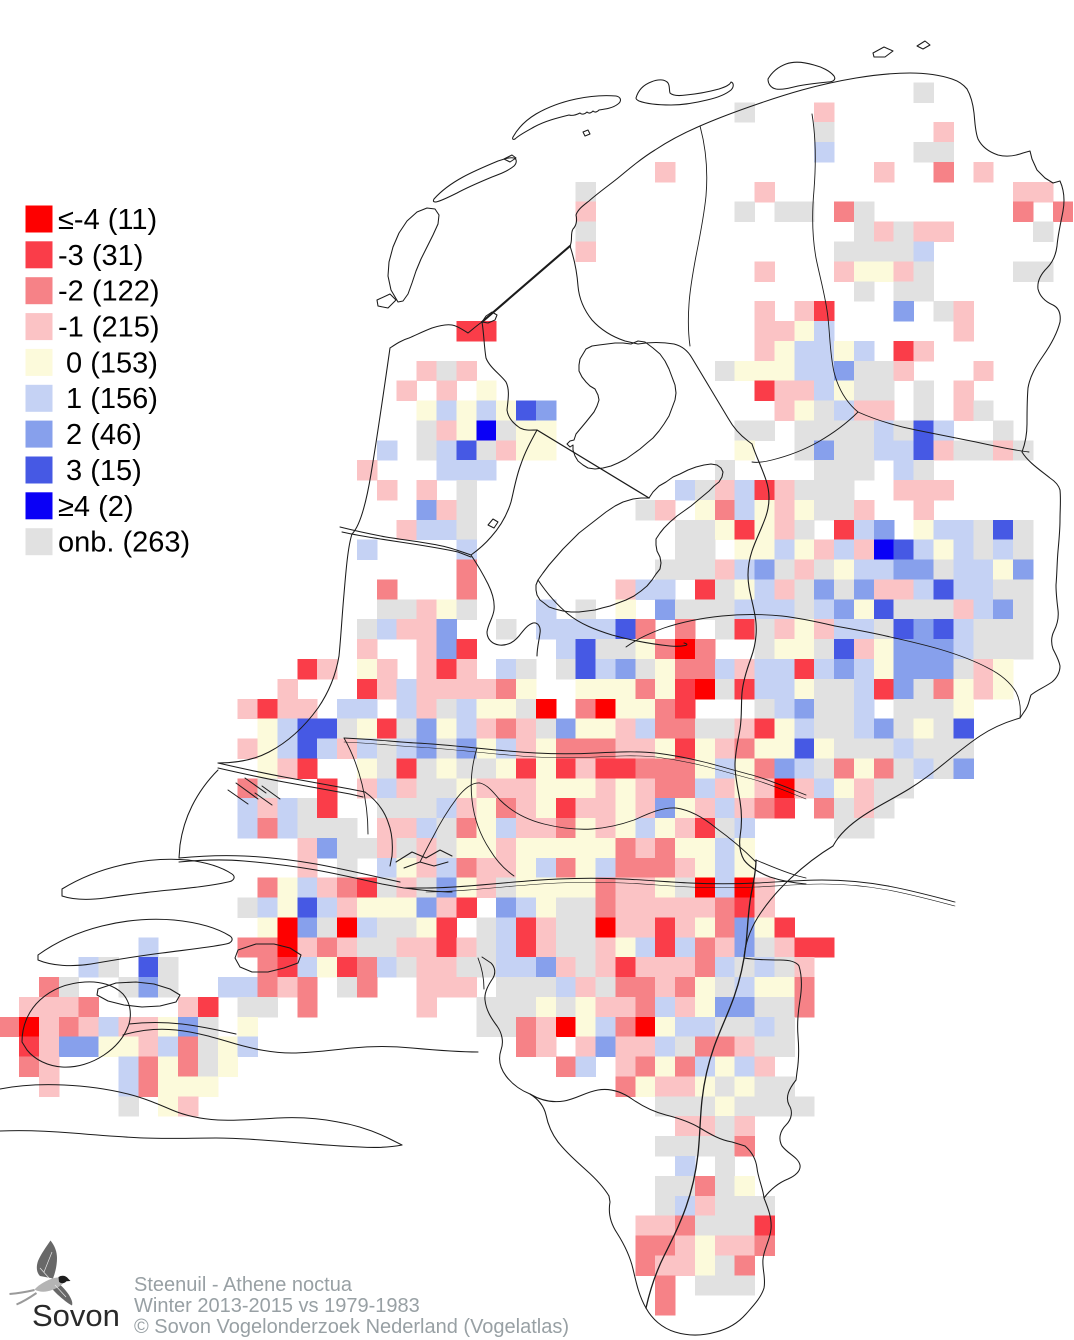 This screenshot has height=1340, width=1074. What do you see at coordinates (76, 1315) in the screenshot?
I see `svg-text: Sovon` at bounding box center [76, 1315].